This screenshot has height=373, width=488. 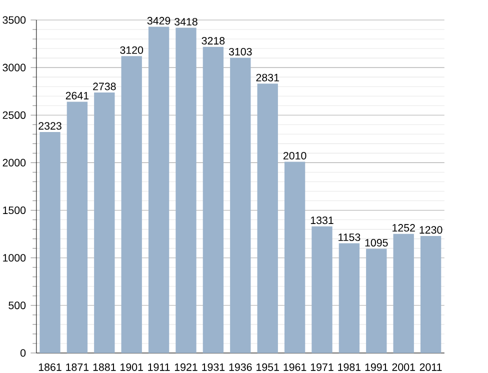 What do you see at coordinates (295, 367) in the screenshot?
I see `x-tick-label: 1961` at bounding box center [295, 367].